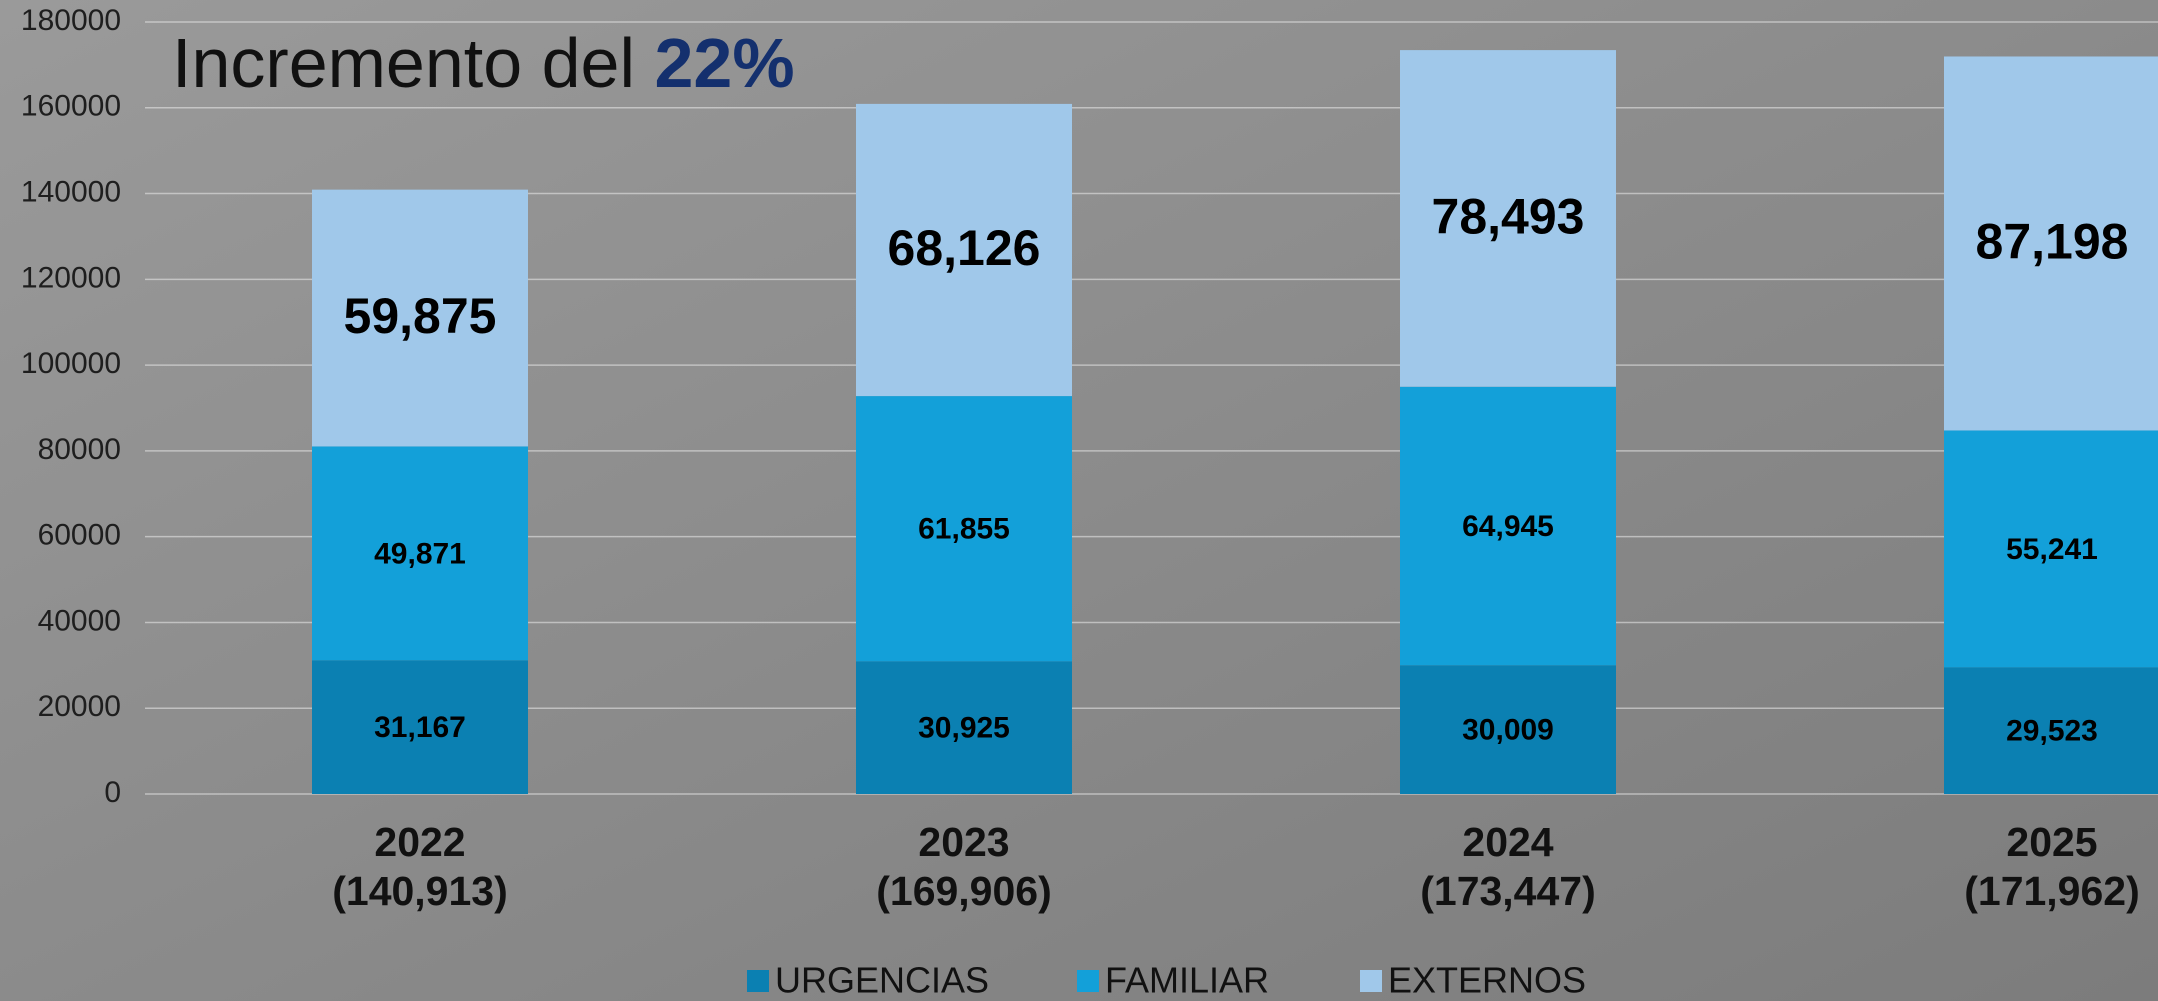  Describe the element at coordinates (71, 106) in the screenshot. I see `y-tick-label: 160000` at that location.